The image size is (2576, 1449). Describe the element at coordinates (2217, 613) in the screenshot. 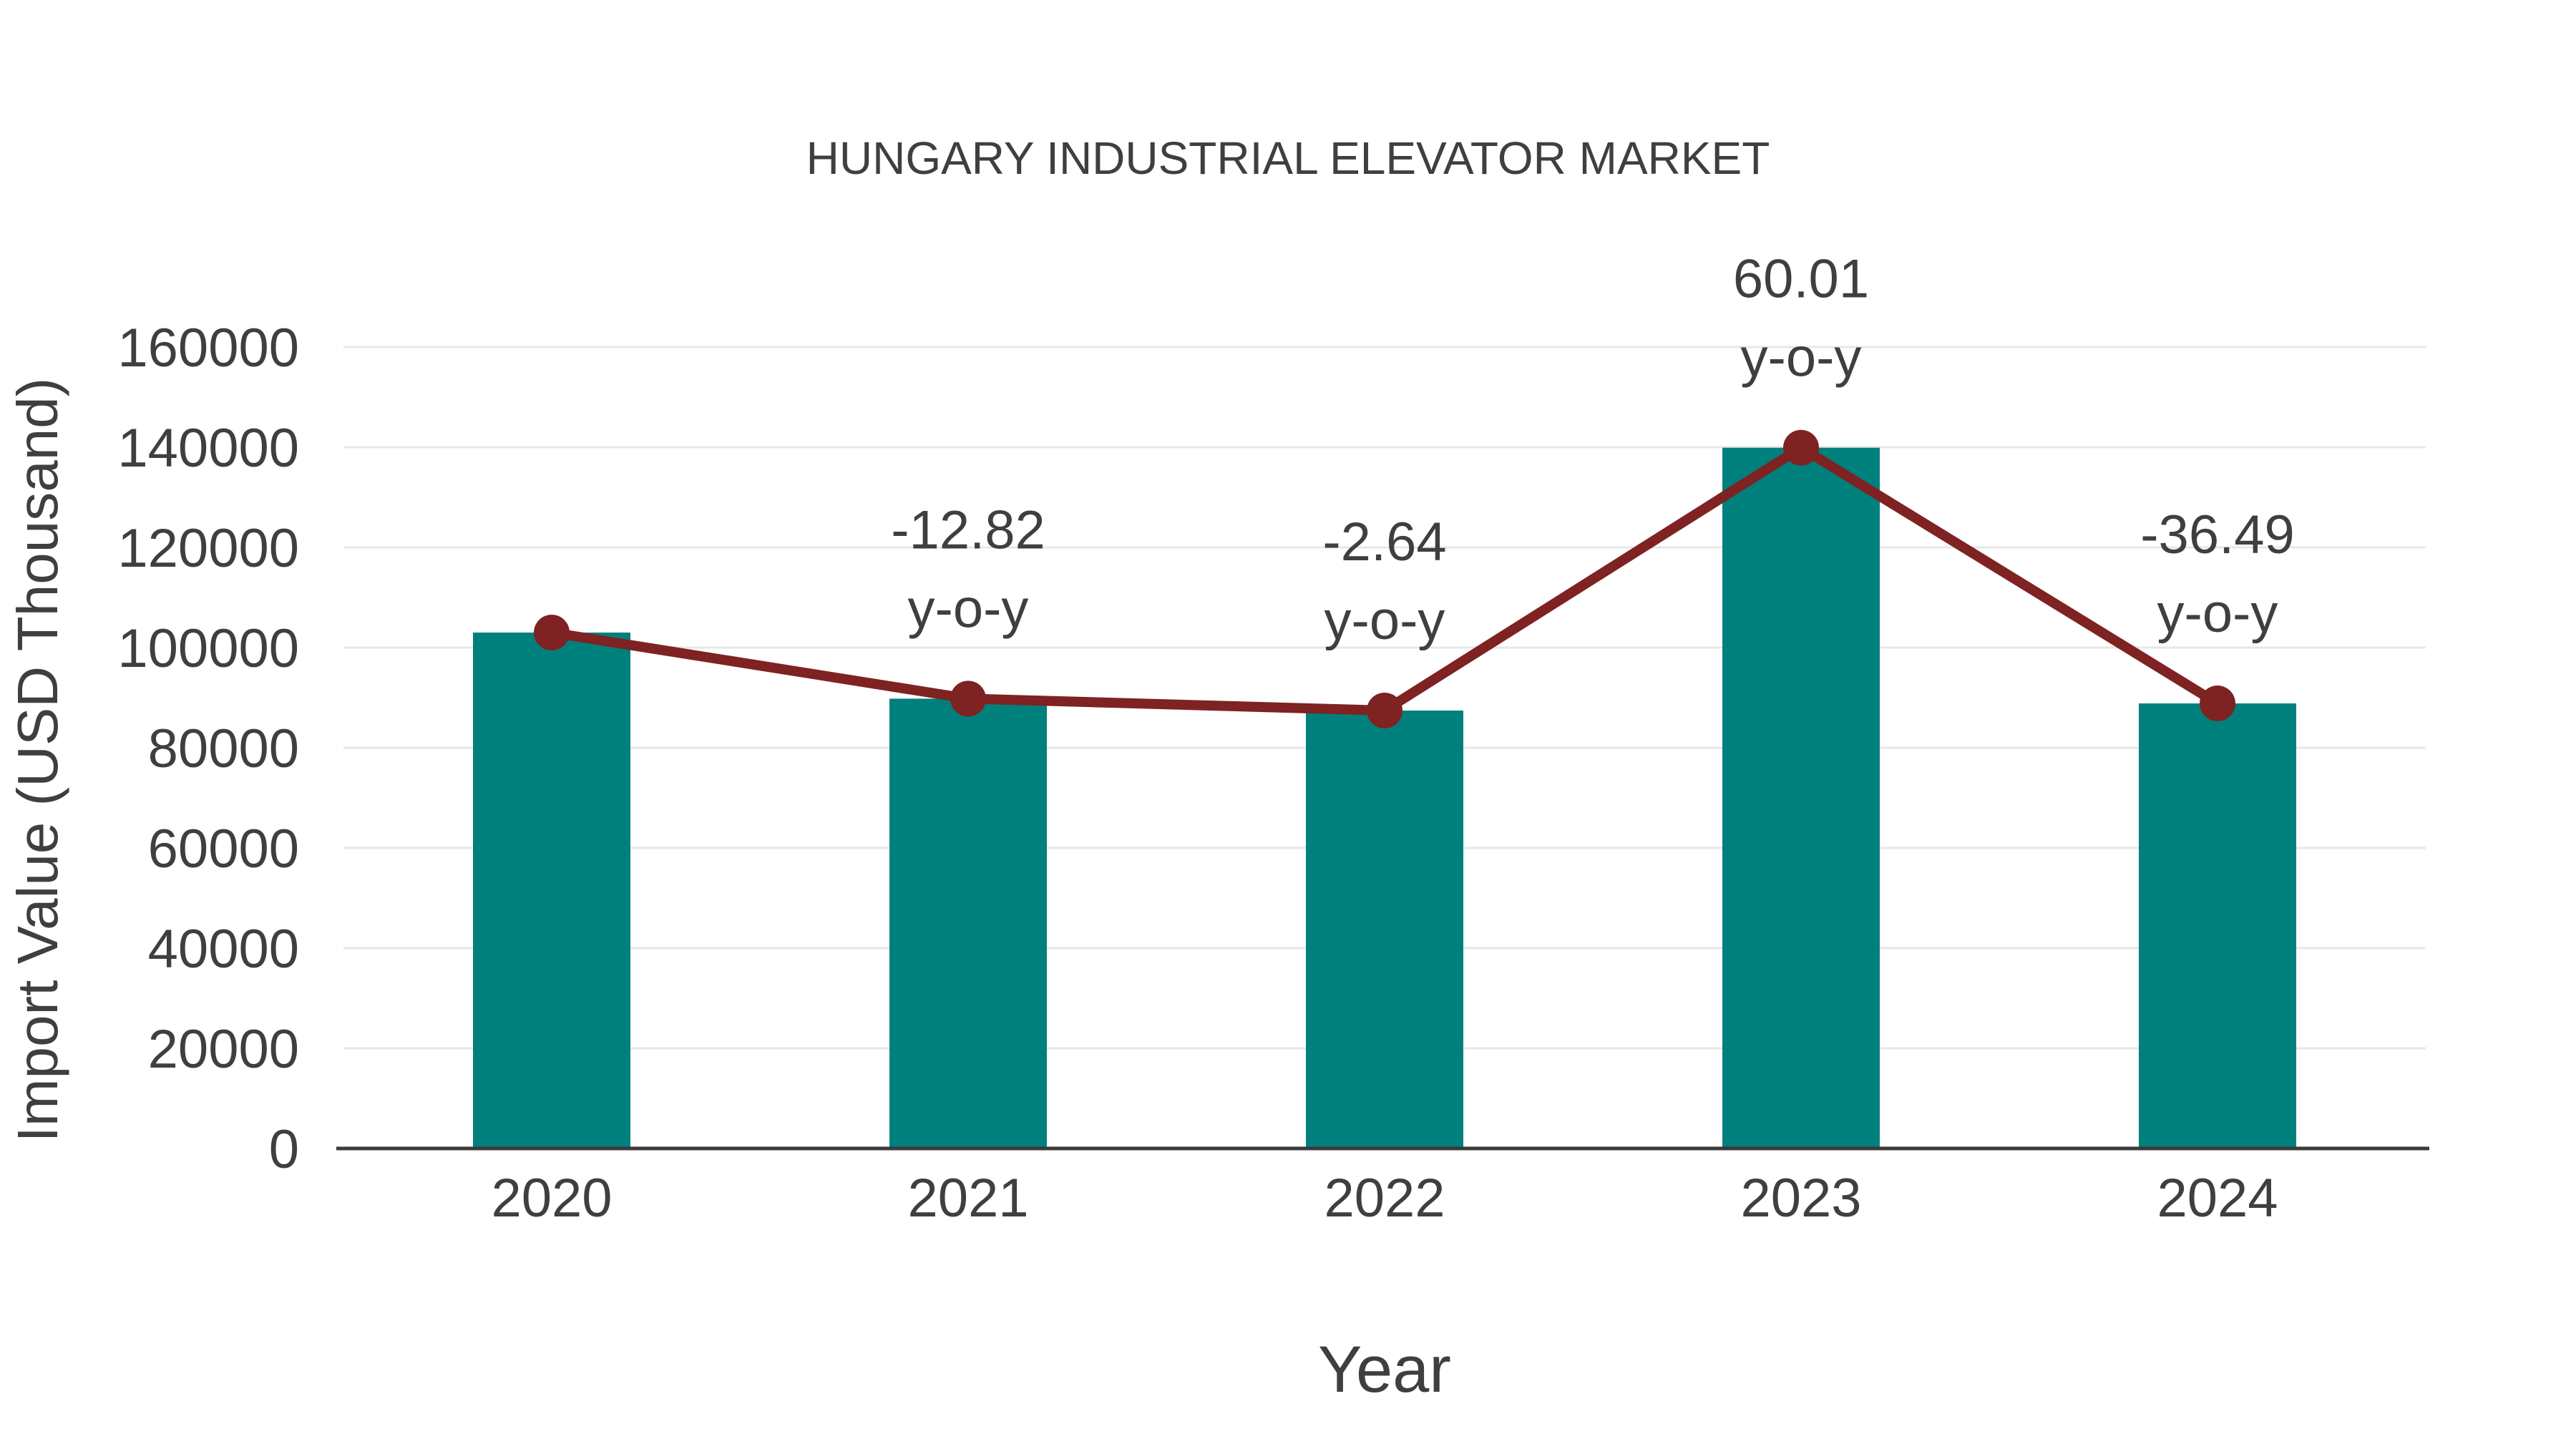

I see `annotation-2024-sub: y-o-y` at that location.